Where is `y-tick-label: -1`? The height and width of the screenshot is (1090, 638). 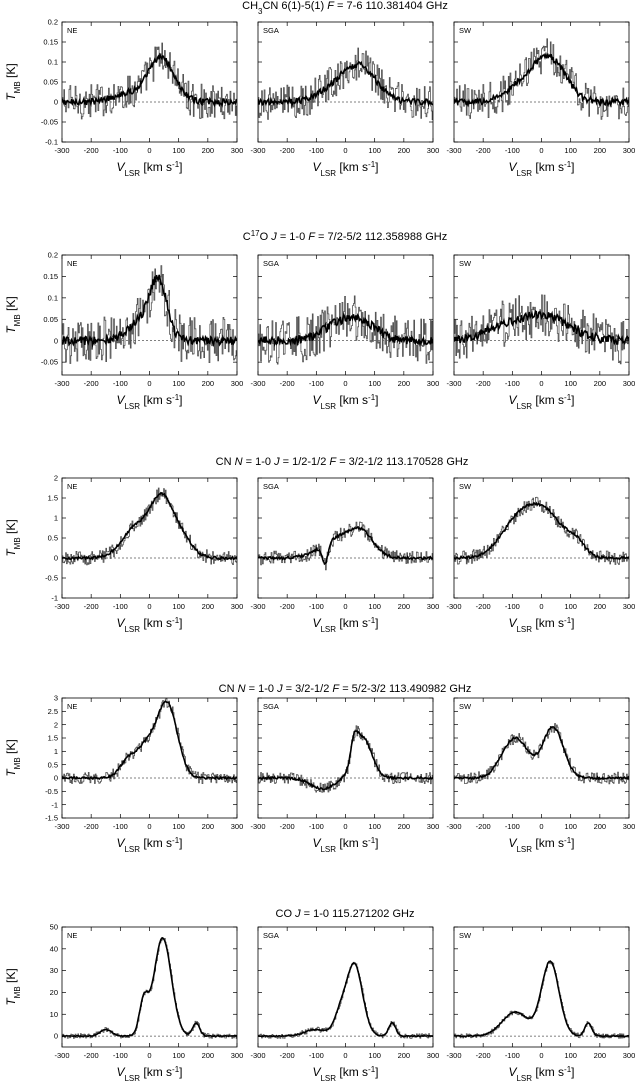
y-tick-label: -1 is located at coordinates (54, 598).